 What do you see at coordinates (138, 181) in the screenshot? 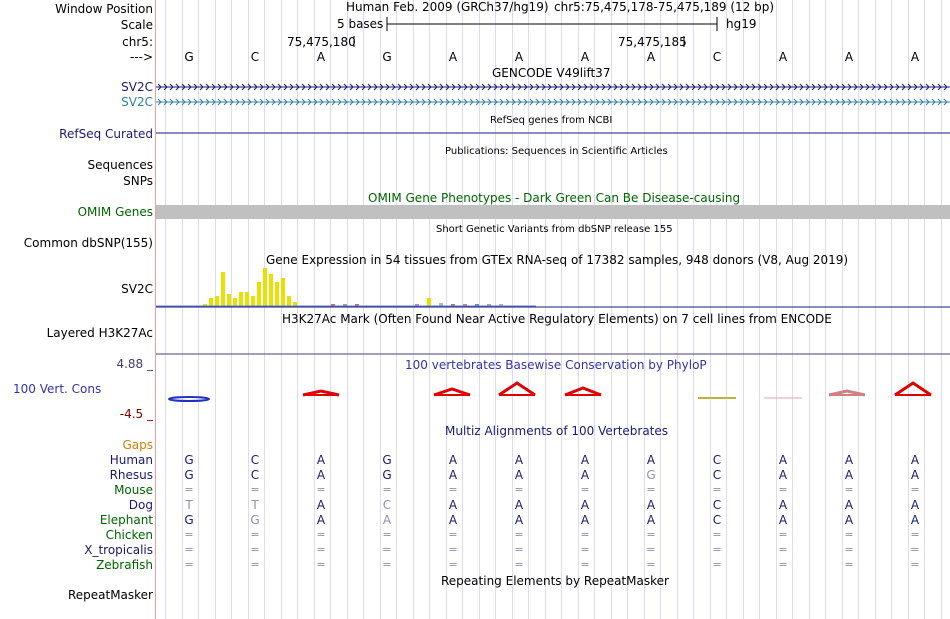
I see `label-snps: SNPs` at bounding box center [138, 181].